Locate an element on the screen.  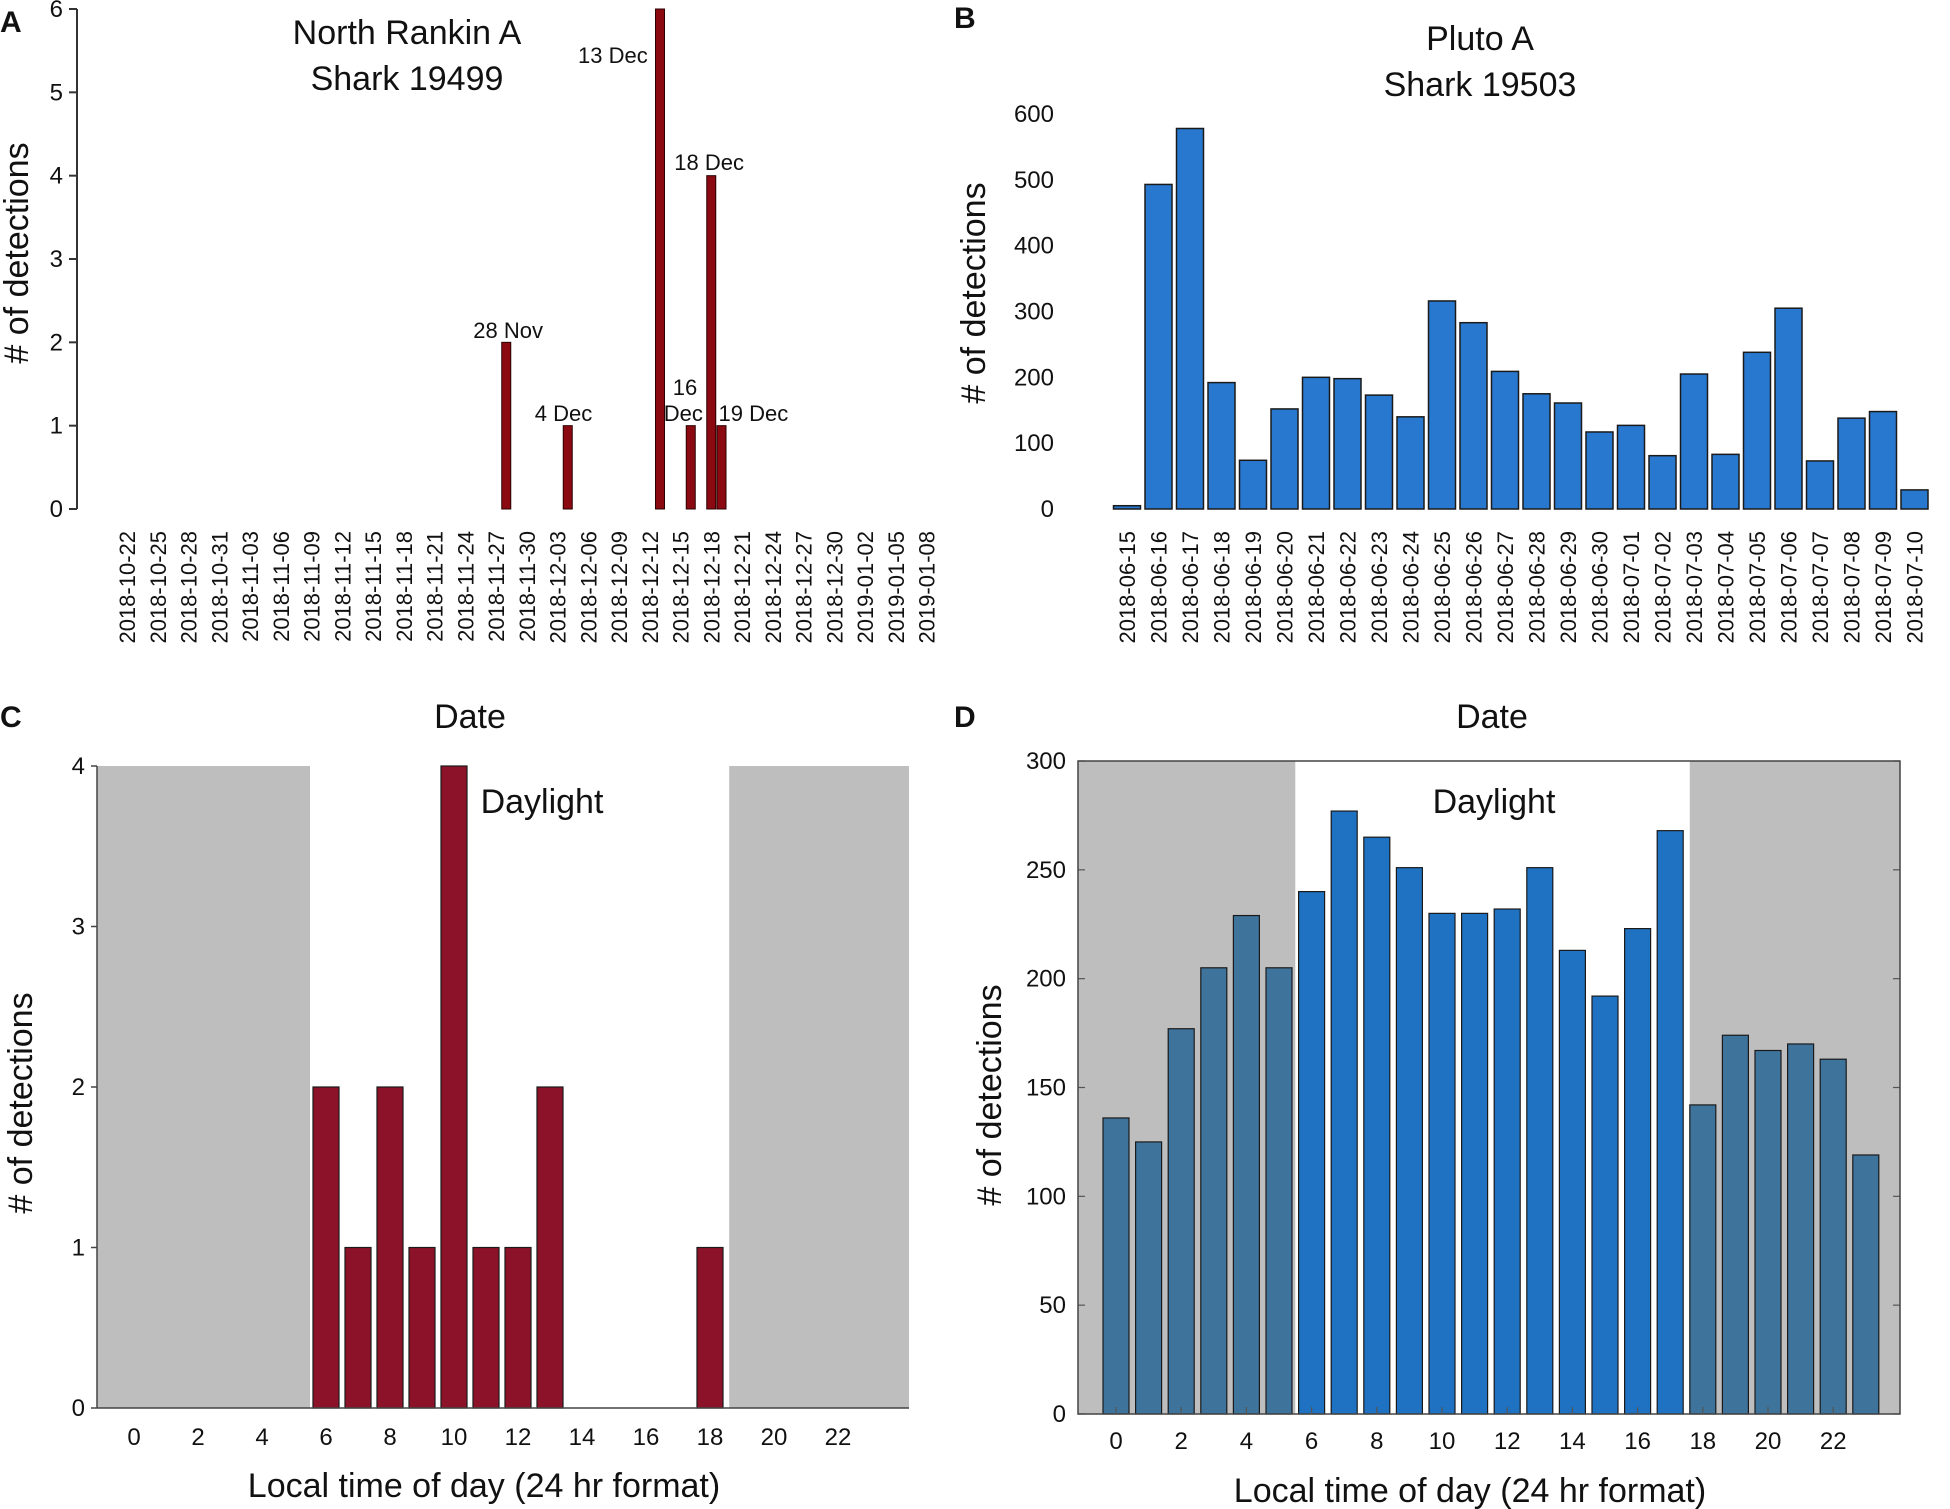
panel-a-date-tick-label: 2018-10-31 is located at coordinates (219, 587).